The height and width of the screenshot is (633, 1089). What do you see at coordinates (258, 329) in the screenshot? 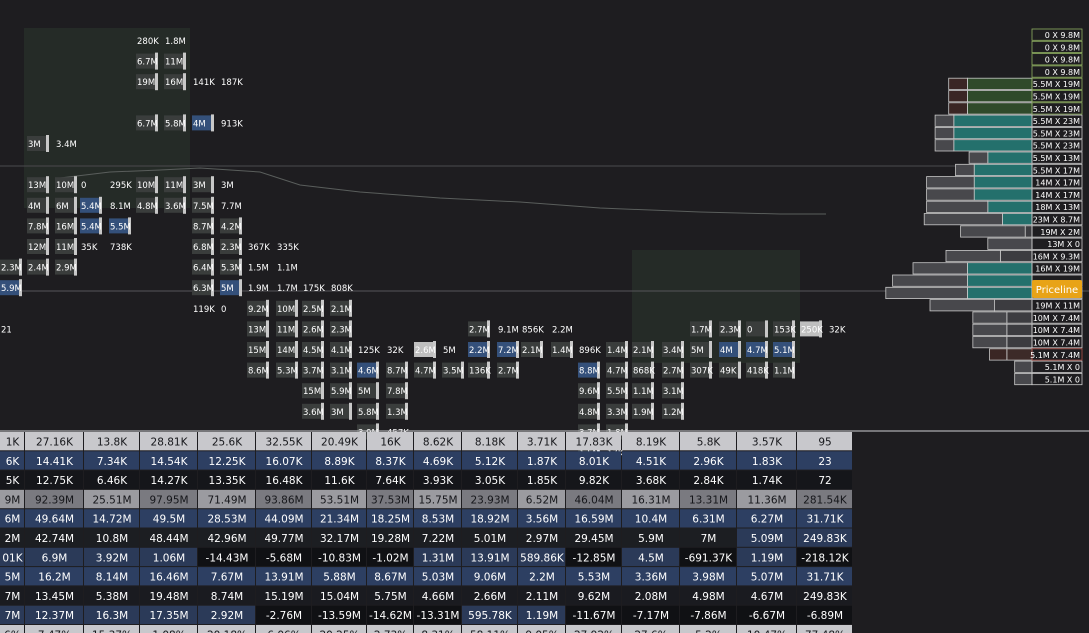
I see `cluster-cell: 13M` at bounding box center [258, 329].